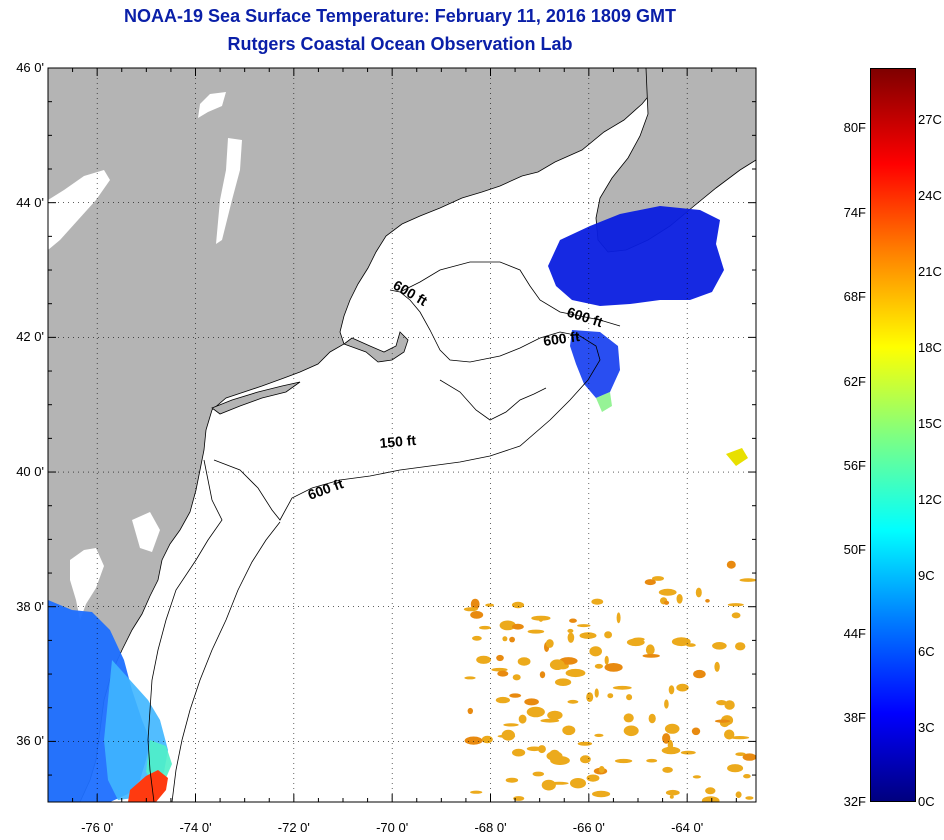  I want to click on colorbar-f-label: 74F, so click(854, 212).